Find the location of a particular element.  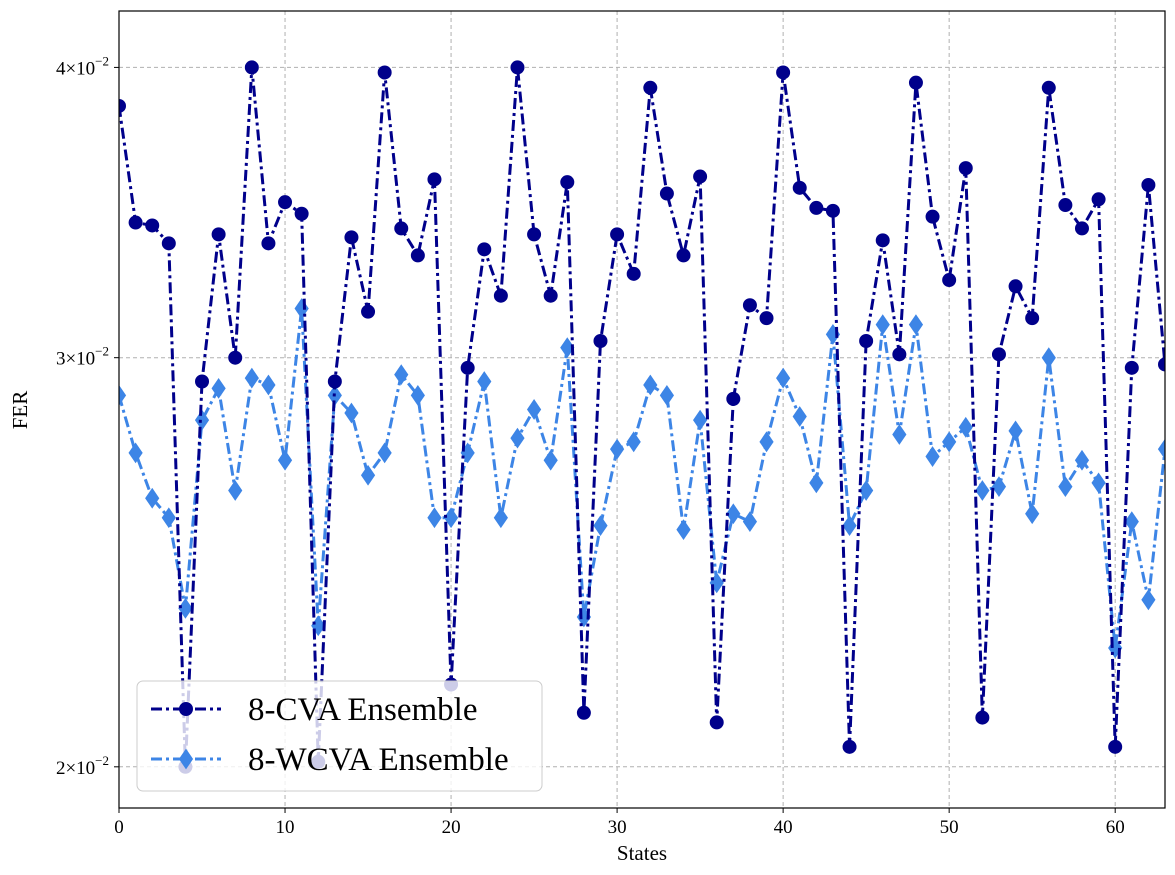

x-tick-label: 40 is located at coordinates (783, 827).